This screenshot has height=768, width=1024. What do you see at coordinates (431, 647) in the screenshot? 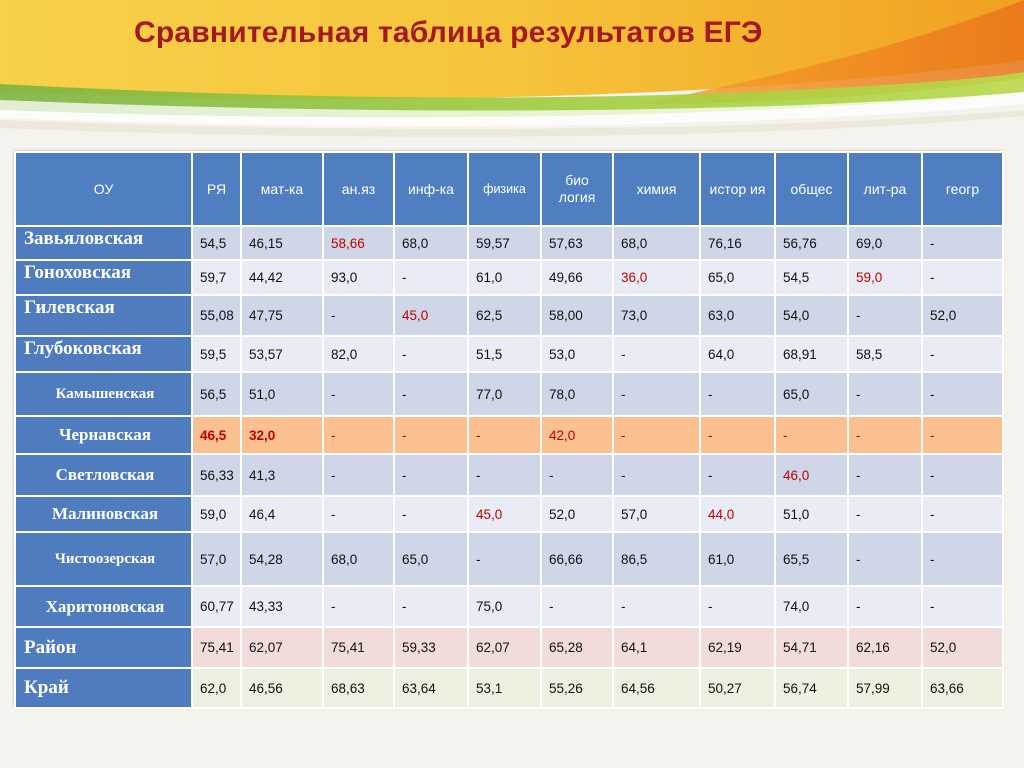
I see `value-cell: 59,33` at bounding box center [431, 647].